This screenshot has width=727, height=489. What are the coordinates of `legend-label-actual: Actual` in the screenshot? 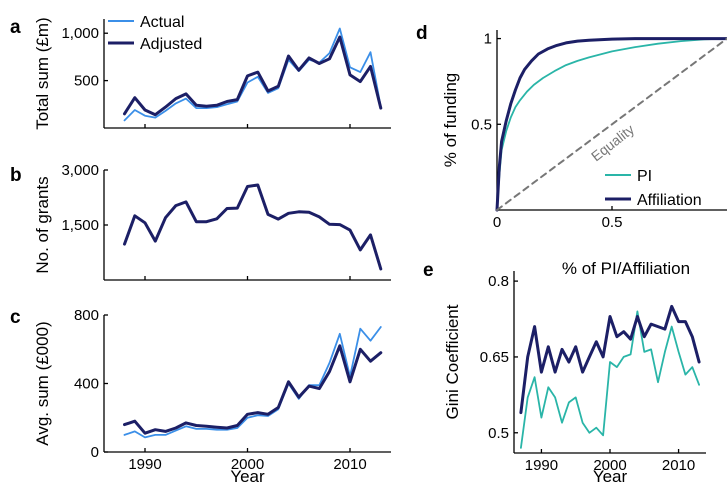 It's located at (162, 22).